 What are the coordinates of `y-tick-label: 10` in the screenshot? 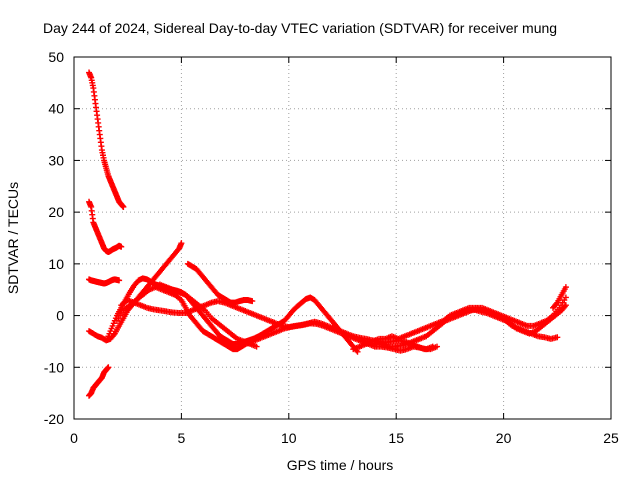 It's located at (56, 264).